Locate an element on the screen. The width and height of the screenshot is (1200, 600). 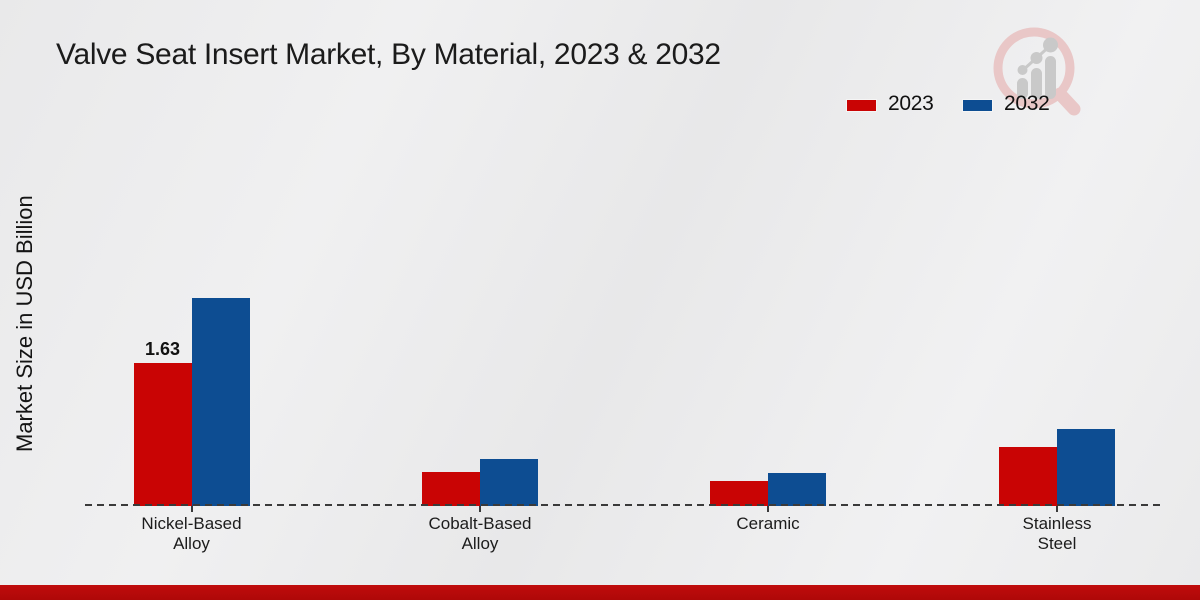
bar-2032-cat0 is located at coordinates (220, 402).